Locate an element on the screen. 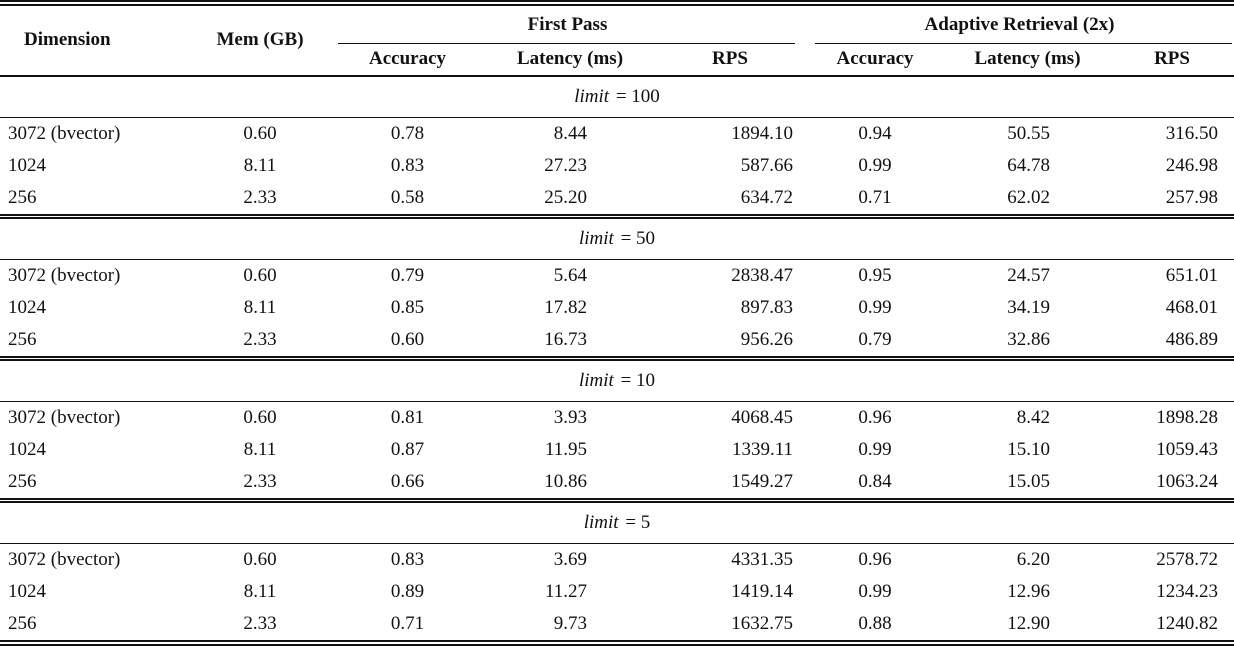  cell-fp-latency: 3.69 is located at coordinates (570, 559).